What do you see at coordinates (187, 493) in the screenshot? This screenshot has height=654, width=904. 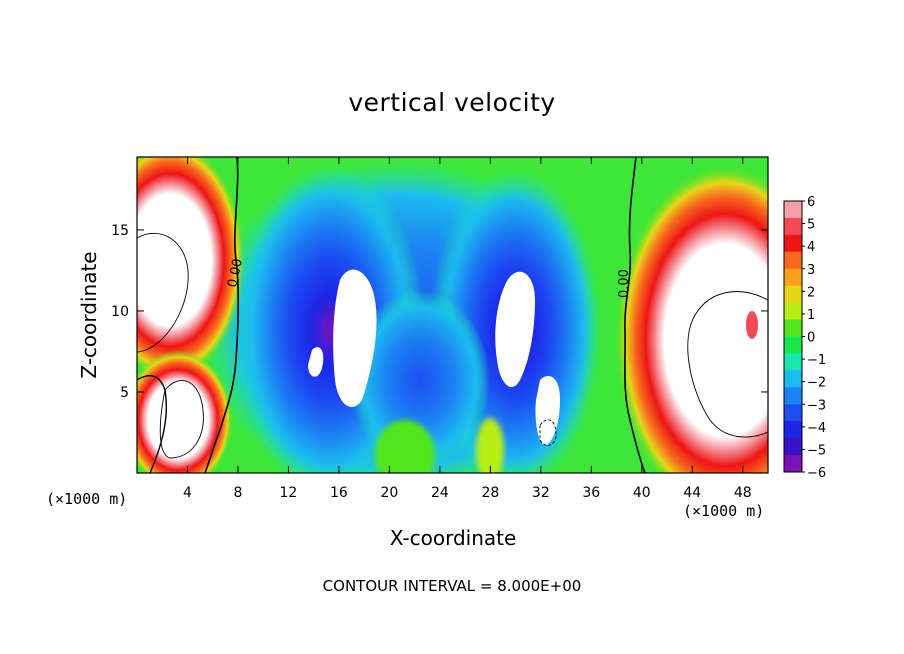 I see `x-tick-label: 4` at bounding box center [187, 493].